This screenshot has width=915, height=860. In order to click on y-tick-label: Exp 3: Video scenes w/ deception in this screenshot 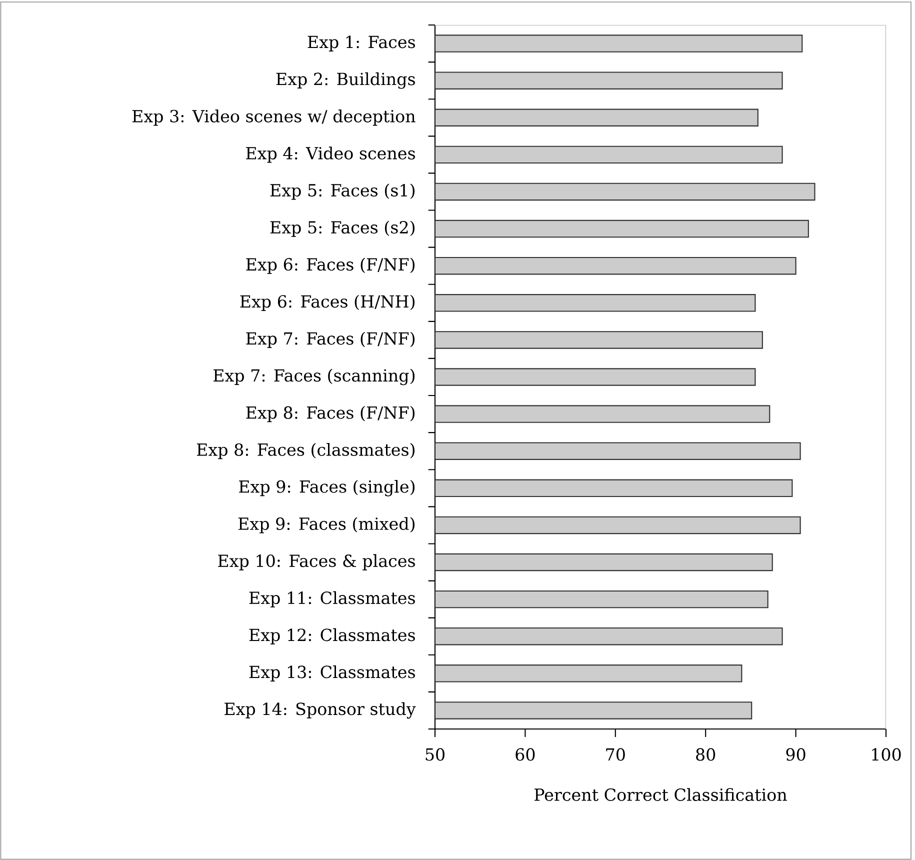, I will do `click(274, 118)`.